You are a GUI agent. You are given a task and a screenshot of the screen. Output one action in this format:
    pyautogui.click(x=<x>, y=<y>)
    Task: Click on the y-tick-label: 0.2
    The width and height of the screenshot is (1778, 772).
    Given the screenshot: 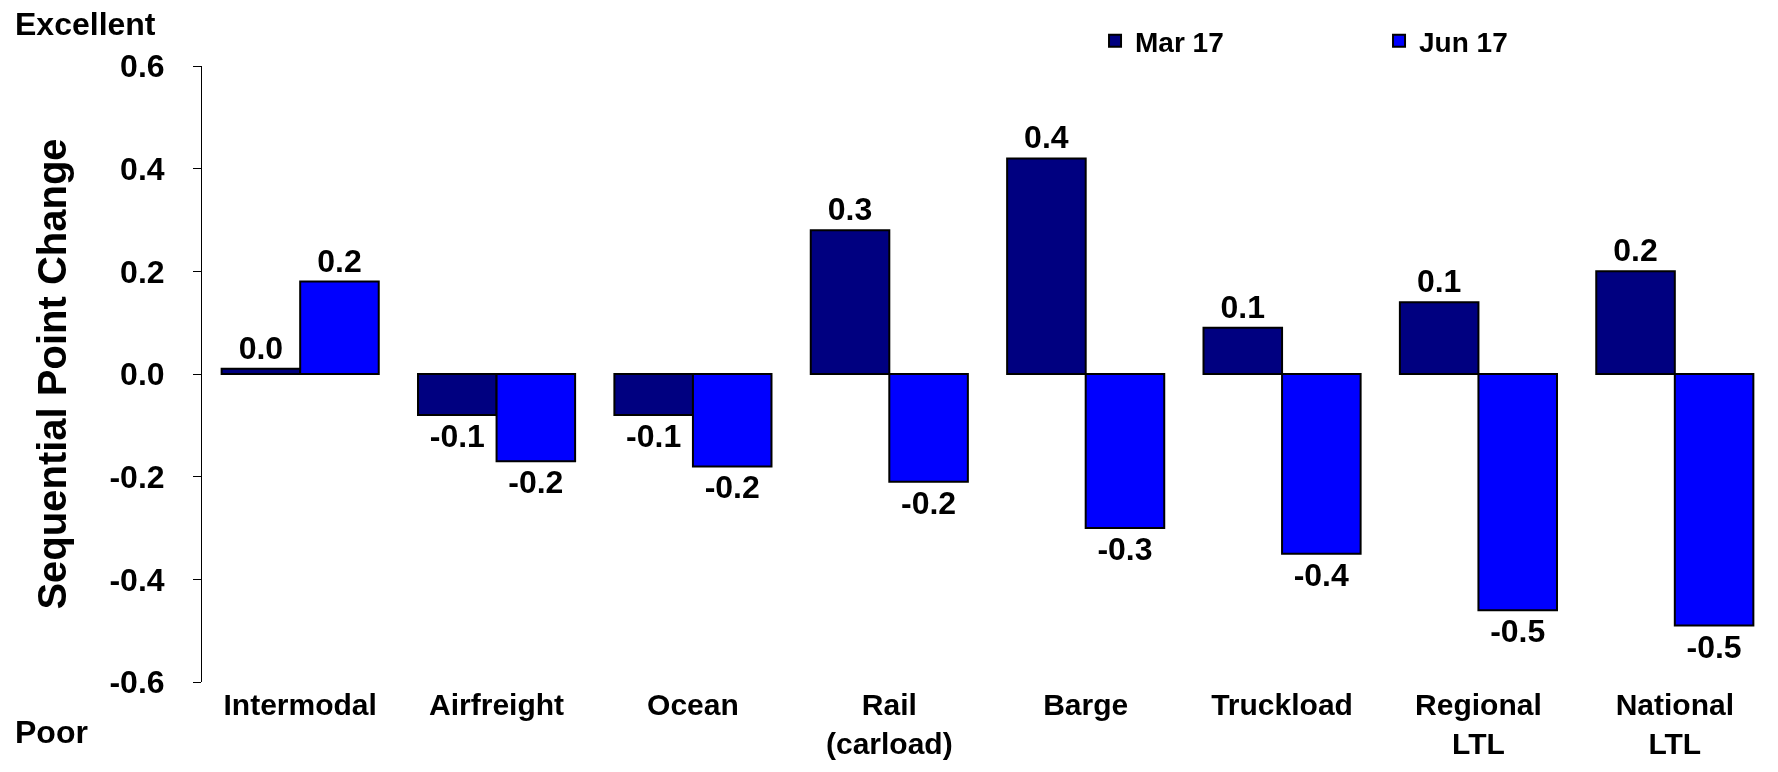 What is the action you would take?
    pyautogui.click(x=142, y=271)
    